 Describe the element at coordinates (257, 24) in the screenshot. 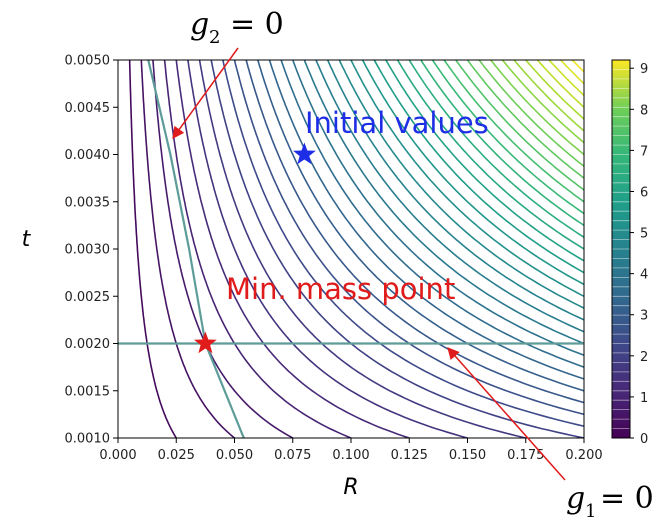

I see `g2-rel: = 0` at that location.